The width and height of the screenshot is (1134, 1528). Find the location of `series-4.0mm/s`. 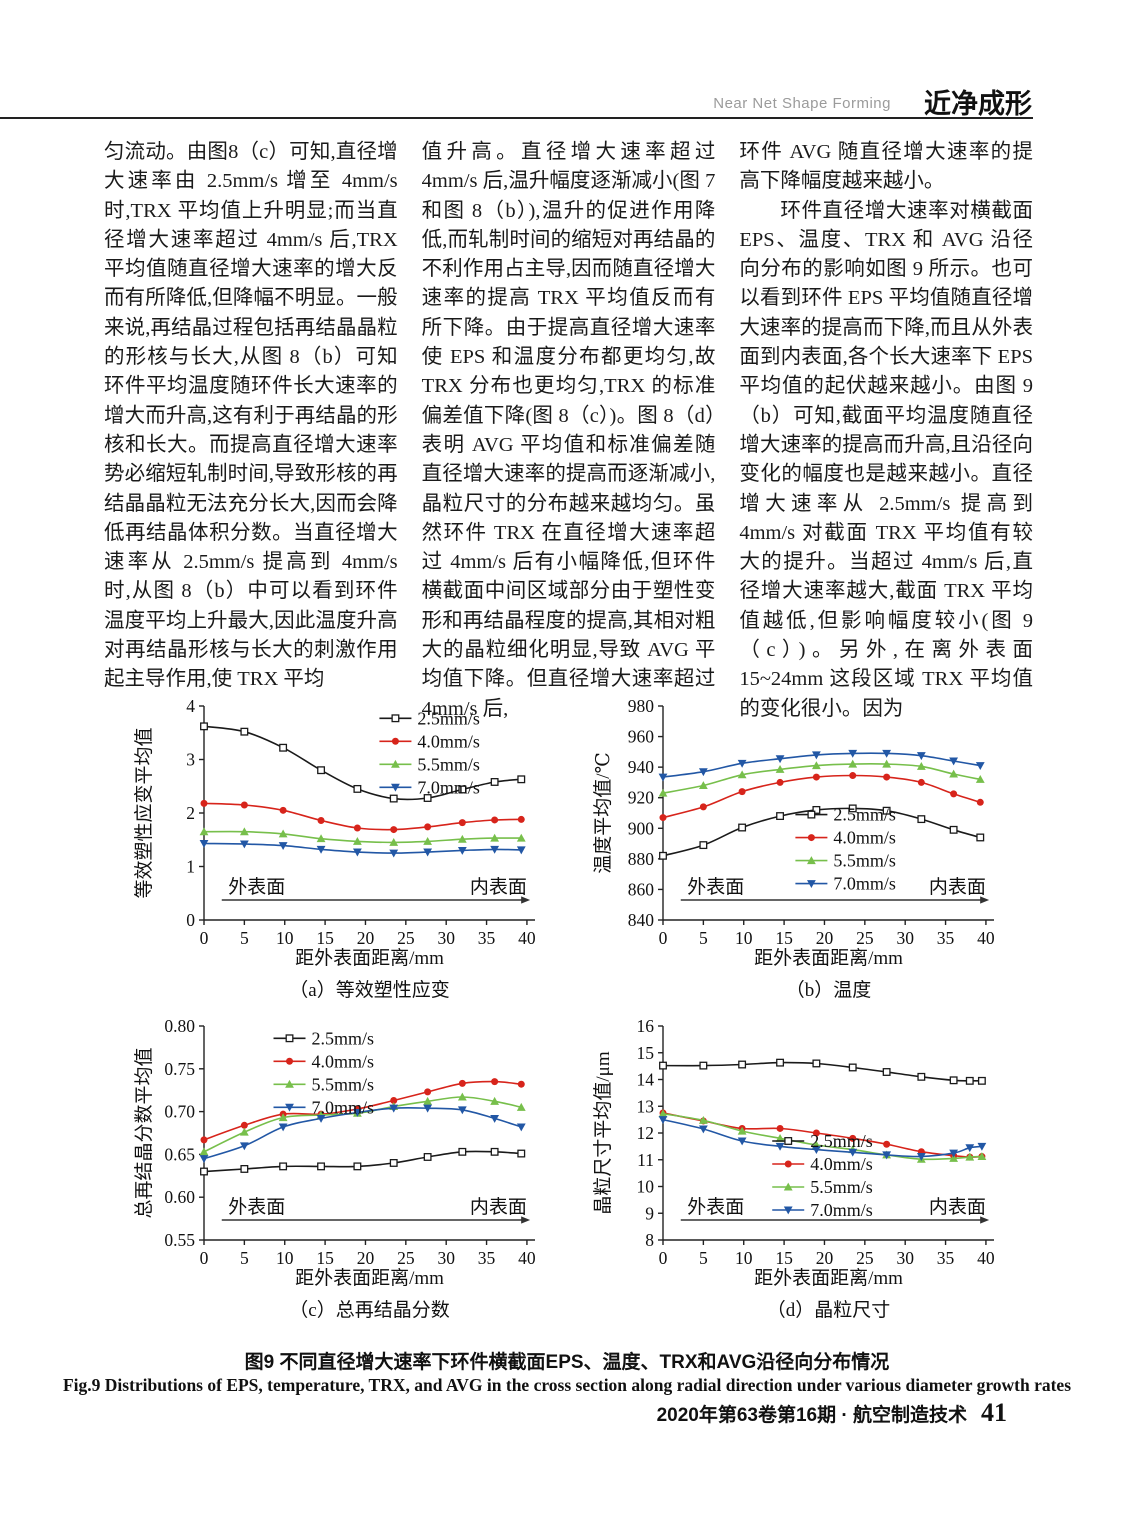

series-4.0mm/s is located at coordinates (821, 797).